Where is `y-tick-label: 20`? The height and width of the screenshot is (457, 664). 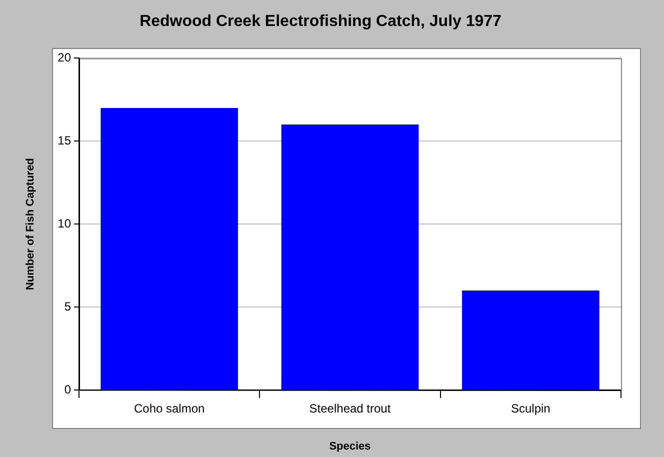 y-tick-label: 20 is located at coordinates (65, 57).